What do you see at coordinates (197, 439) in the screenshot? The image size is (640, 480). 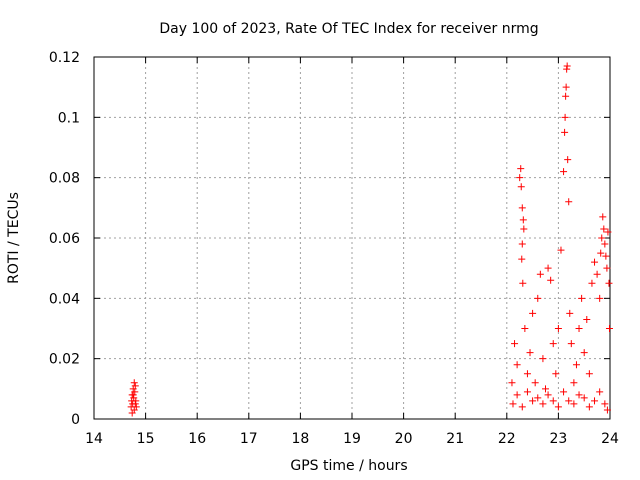 I see `x-tick-label: 16` at bounding box center [197, 439].